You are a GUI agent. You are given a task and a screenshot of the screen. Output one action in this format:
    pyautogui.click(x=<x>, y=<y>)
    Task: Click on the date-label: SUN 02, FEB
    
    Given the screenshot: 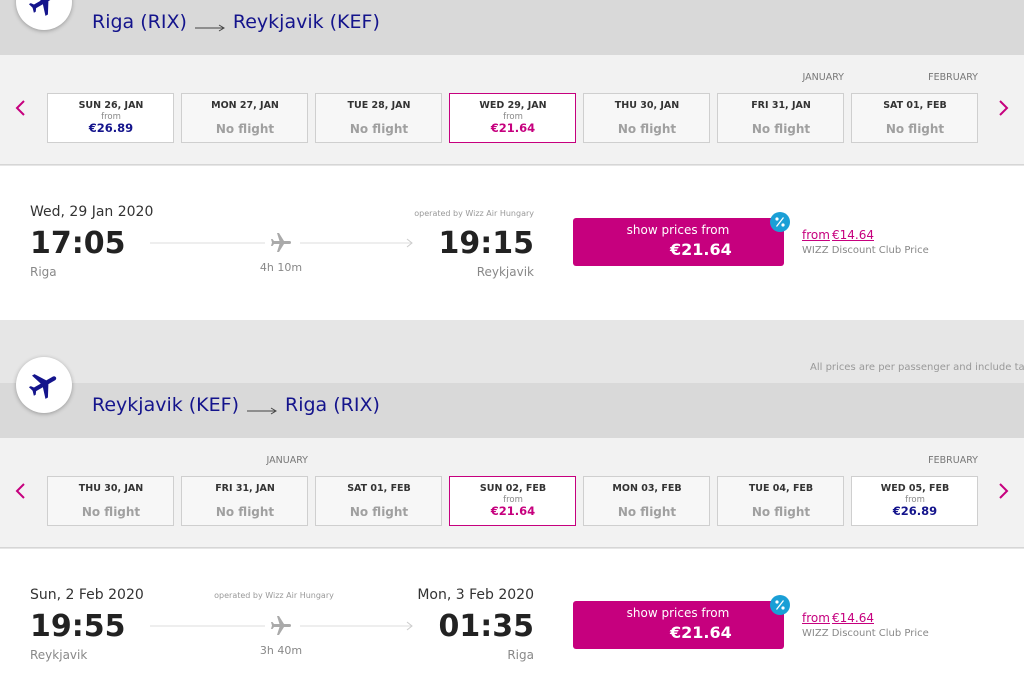 What is the action you would take?
    pyautogui.click(x=513, y=488)
    